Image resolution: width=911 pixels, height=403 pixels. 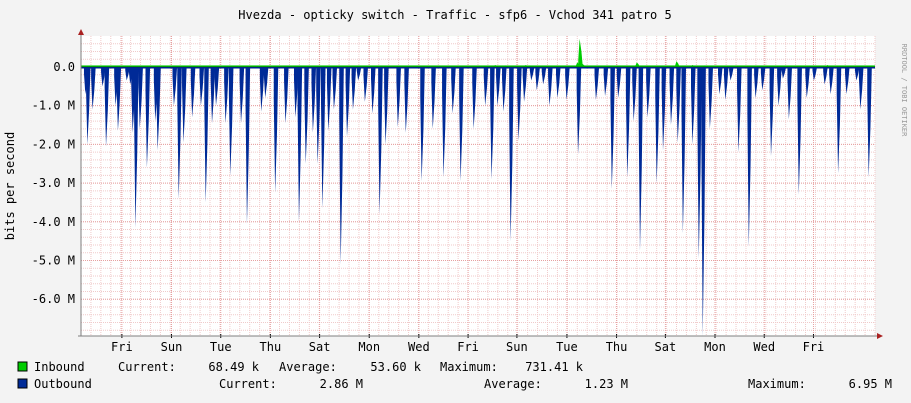 I want to click on x-axis-arrow, so click(x=880, y=336).